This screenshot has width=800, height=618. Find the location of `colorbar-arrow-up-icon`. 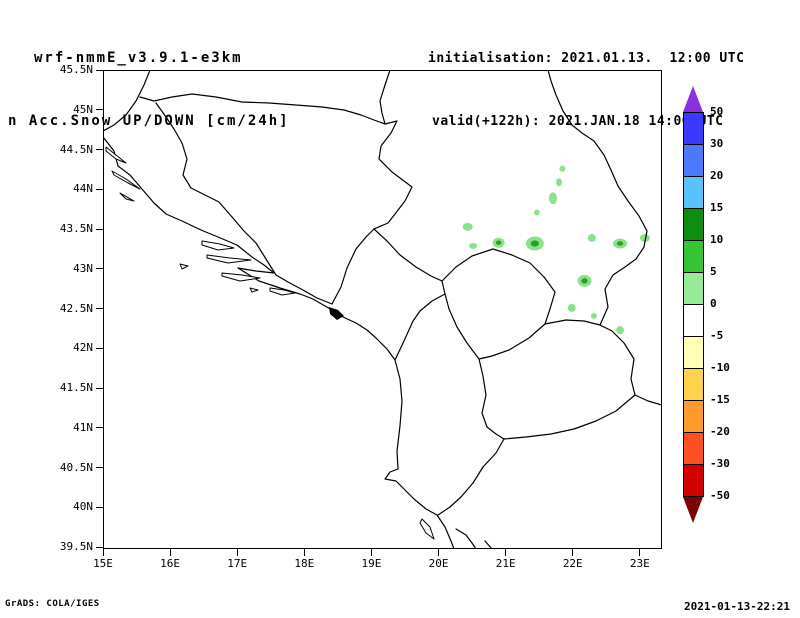

colorbar-arrow-up-icon is located at coordinates (693, 99).